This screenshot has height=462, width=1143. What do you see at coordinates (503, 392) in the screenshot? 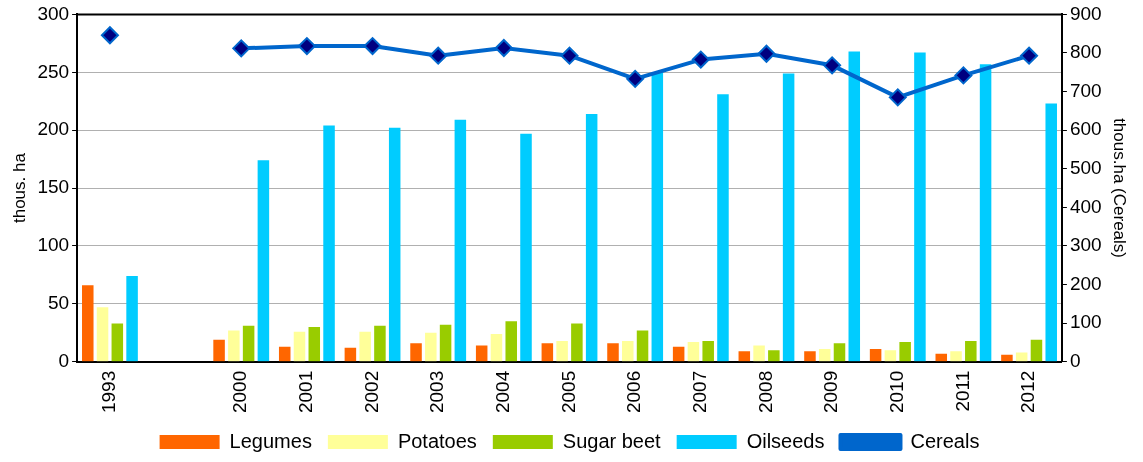
I see `x-tick-label: 2004` at bounding box center [503, 392].